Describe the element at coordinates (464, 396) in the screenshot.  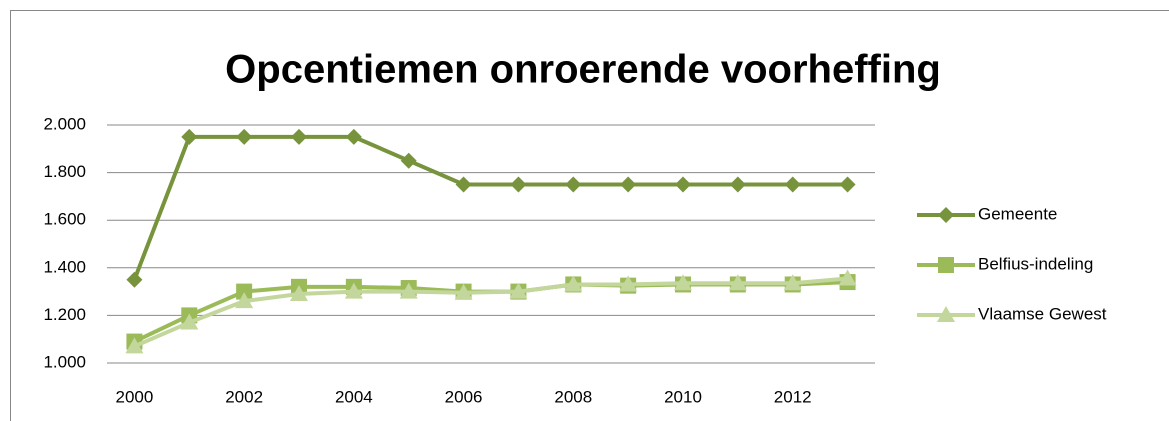
I see `x-tick-label: 2006` at that location.